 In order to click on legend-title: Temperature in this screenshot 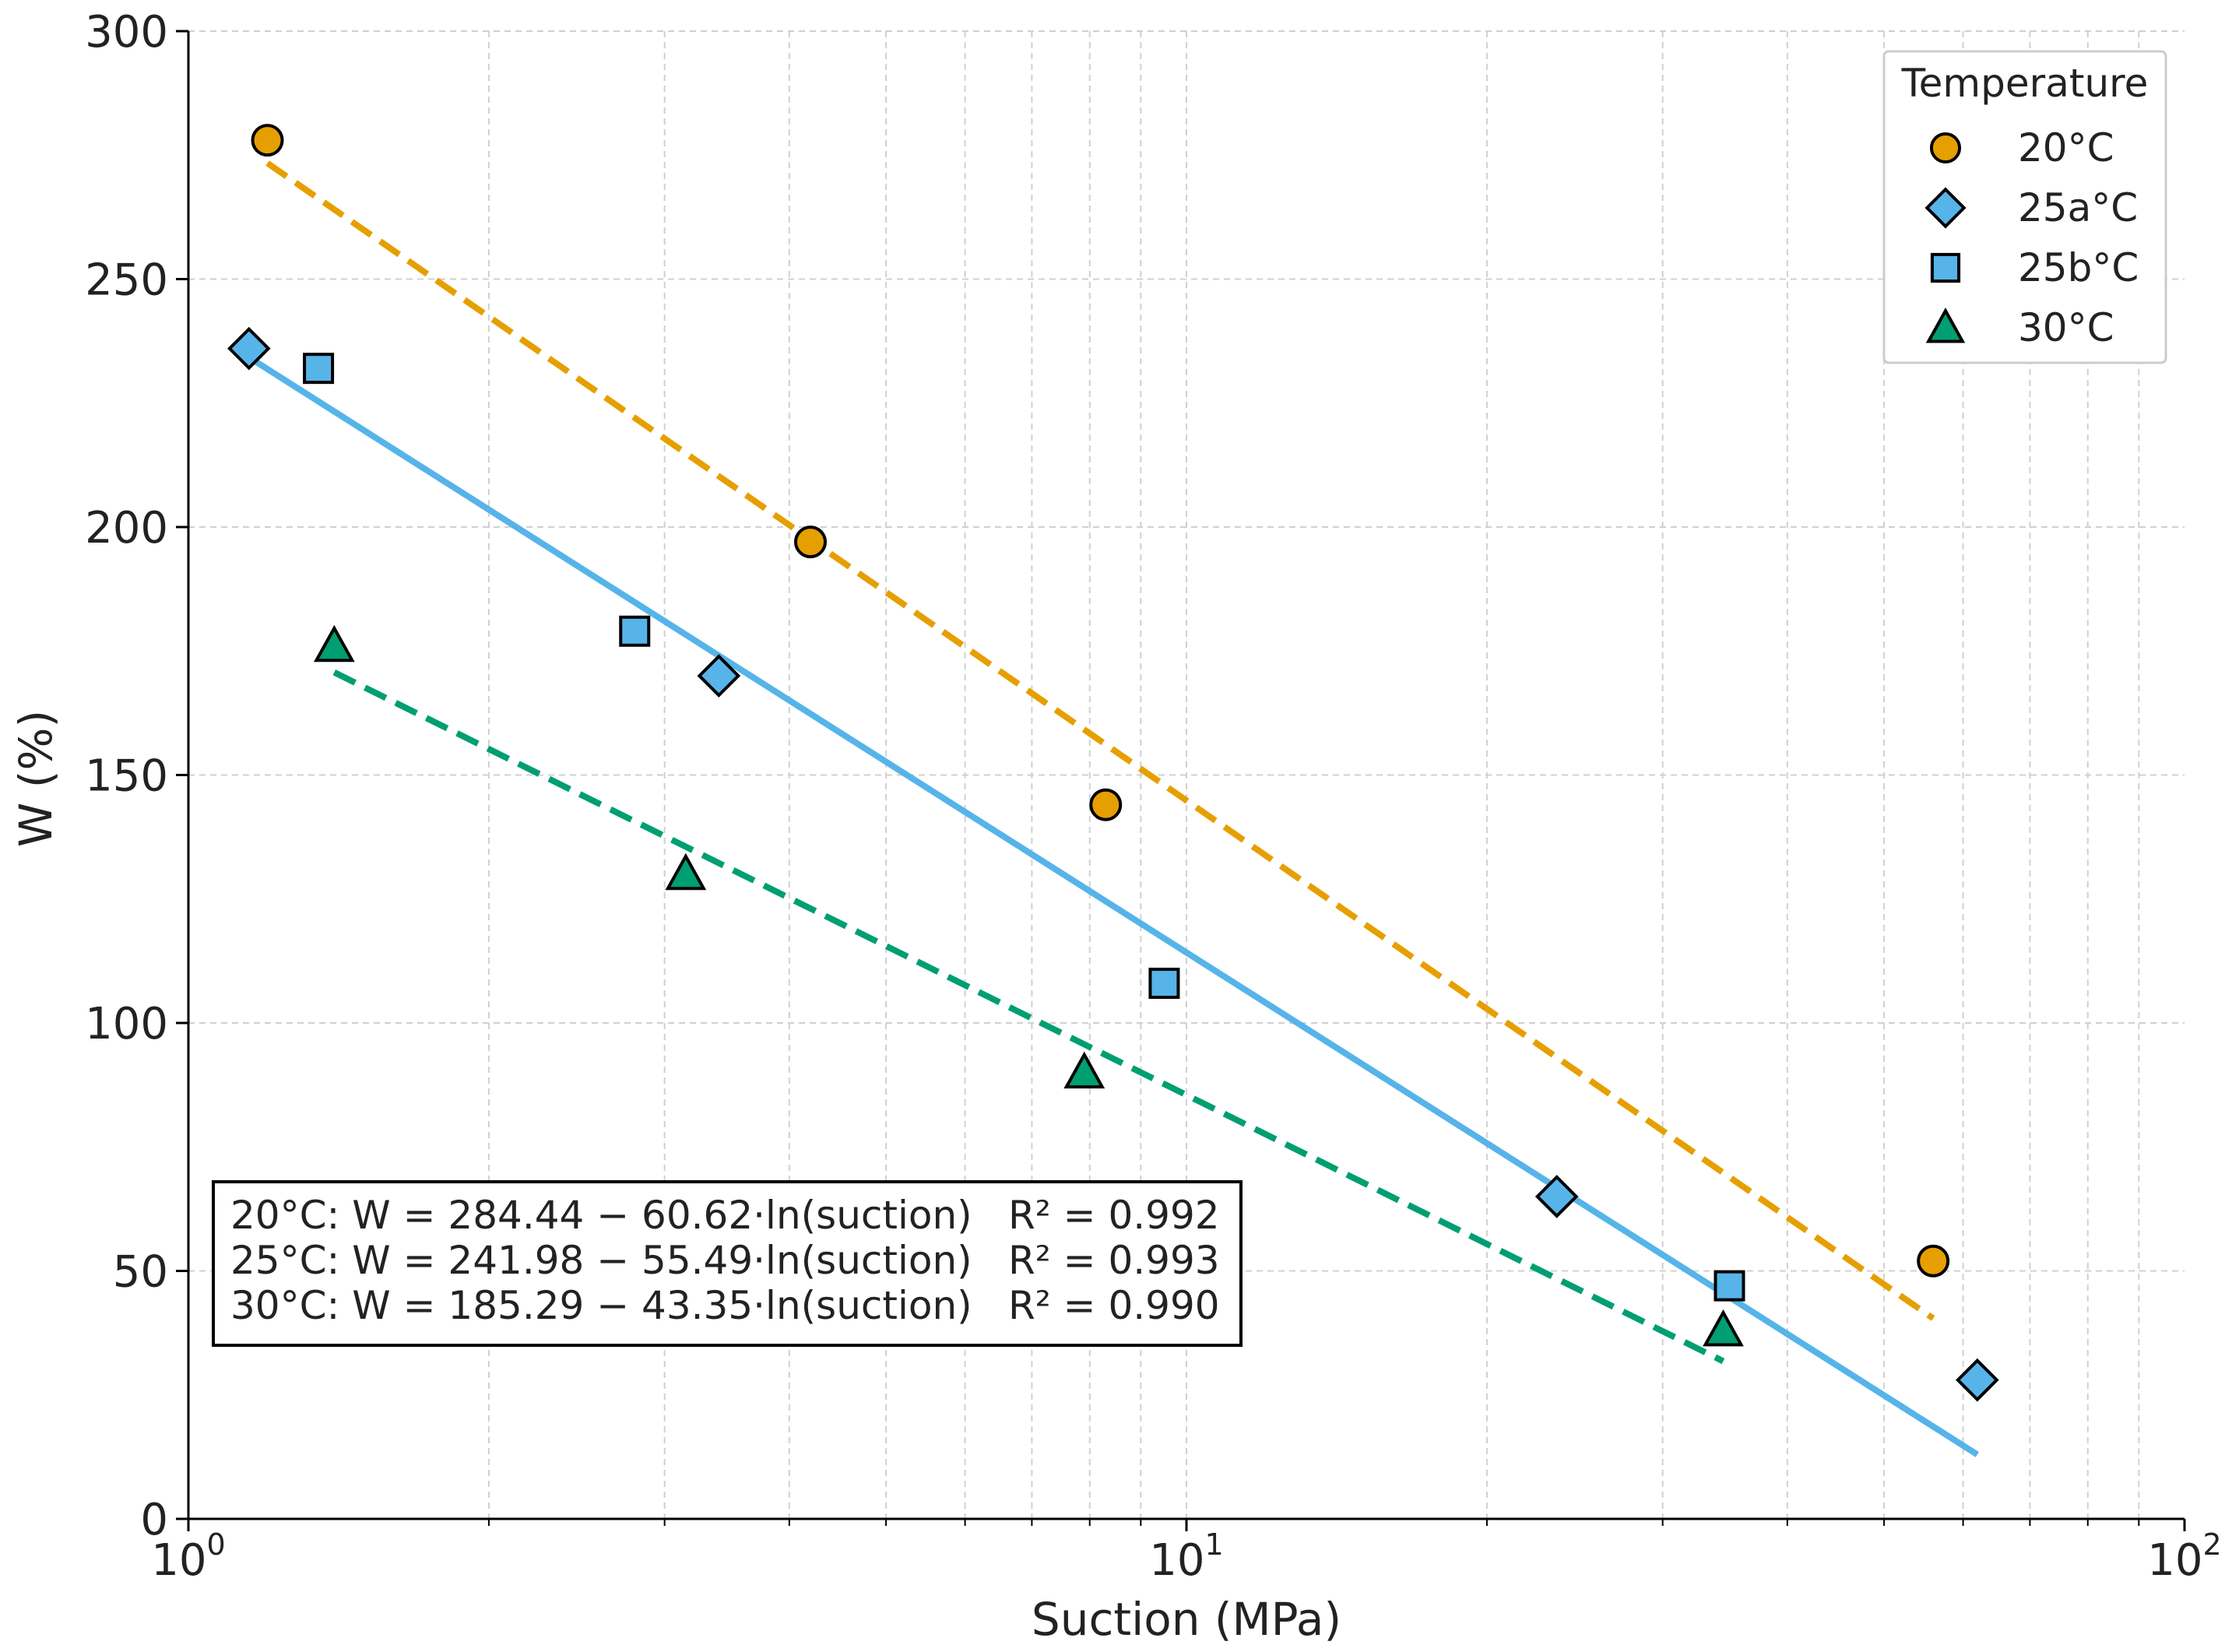, I will do `click(2025, 83)`.